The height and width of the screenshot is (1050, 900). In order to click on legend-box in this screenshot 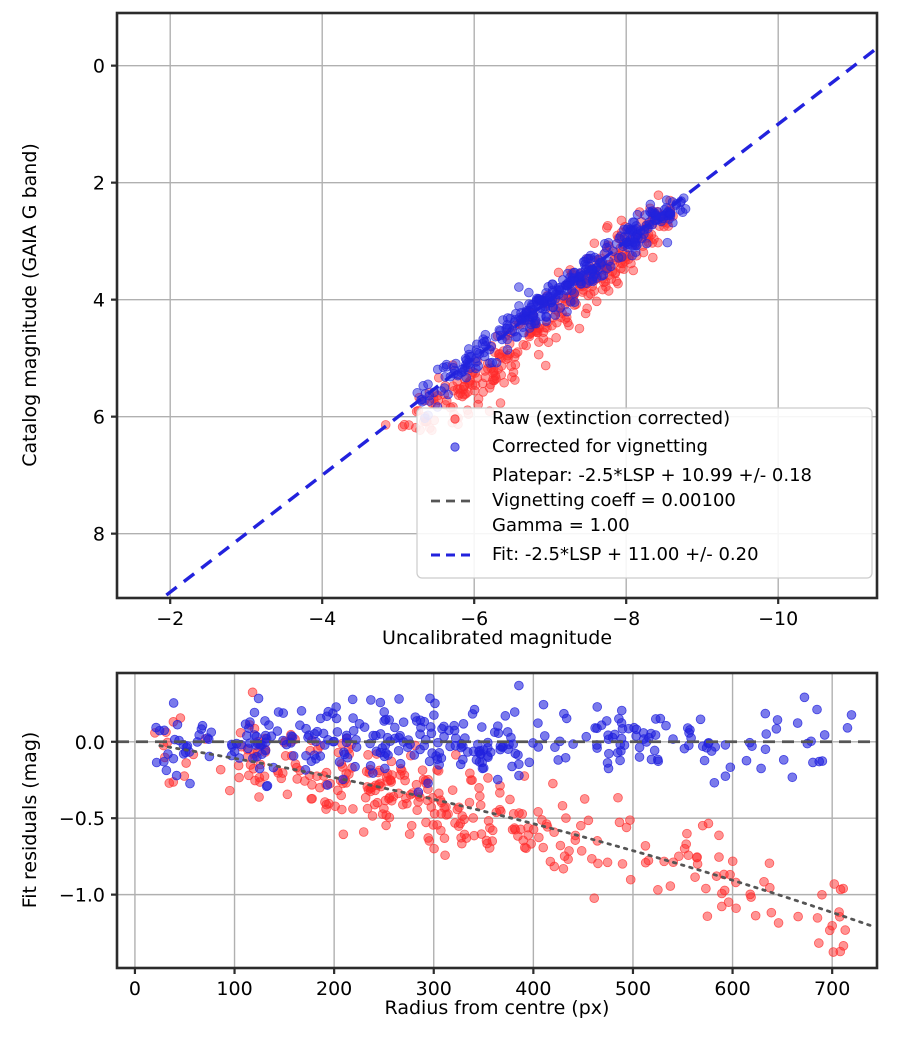, I will do `click(644, 493)`.